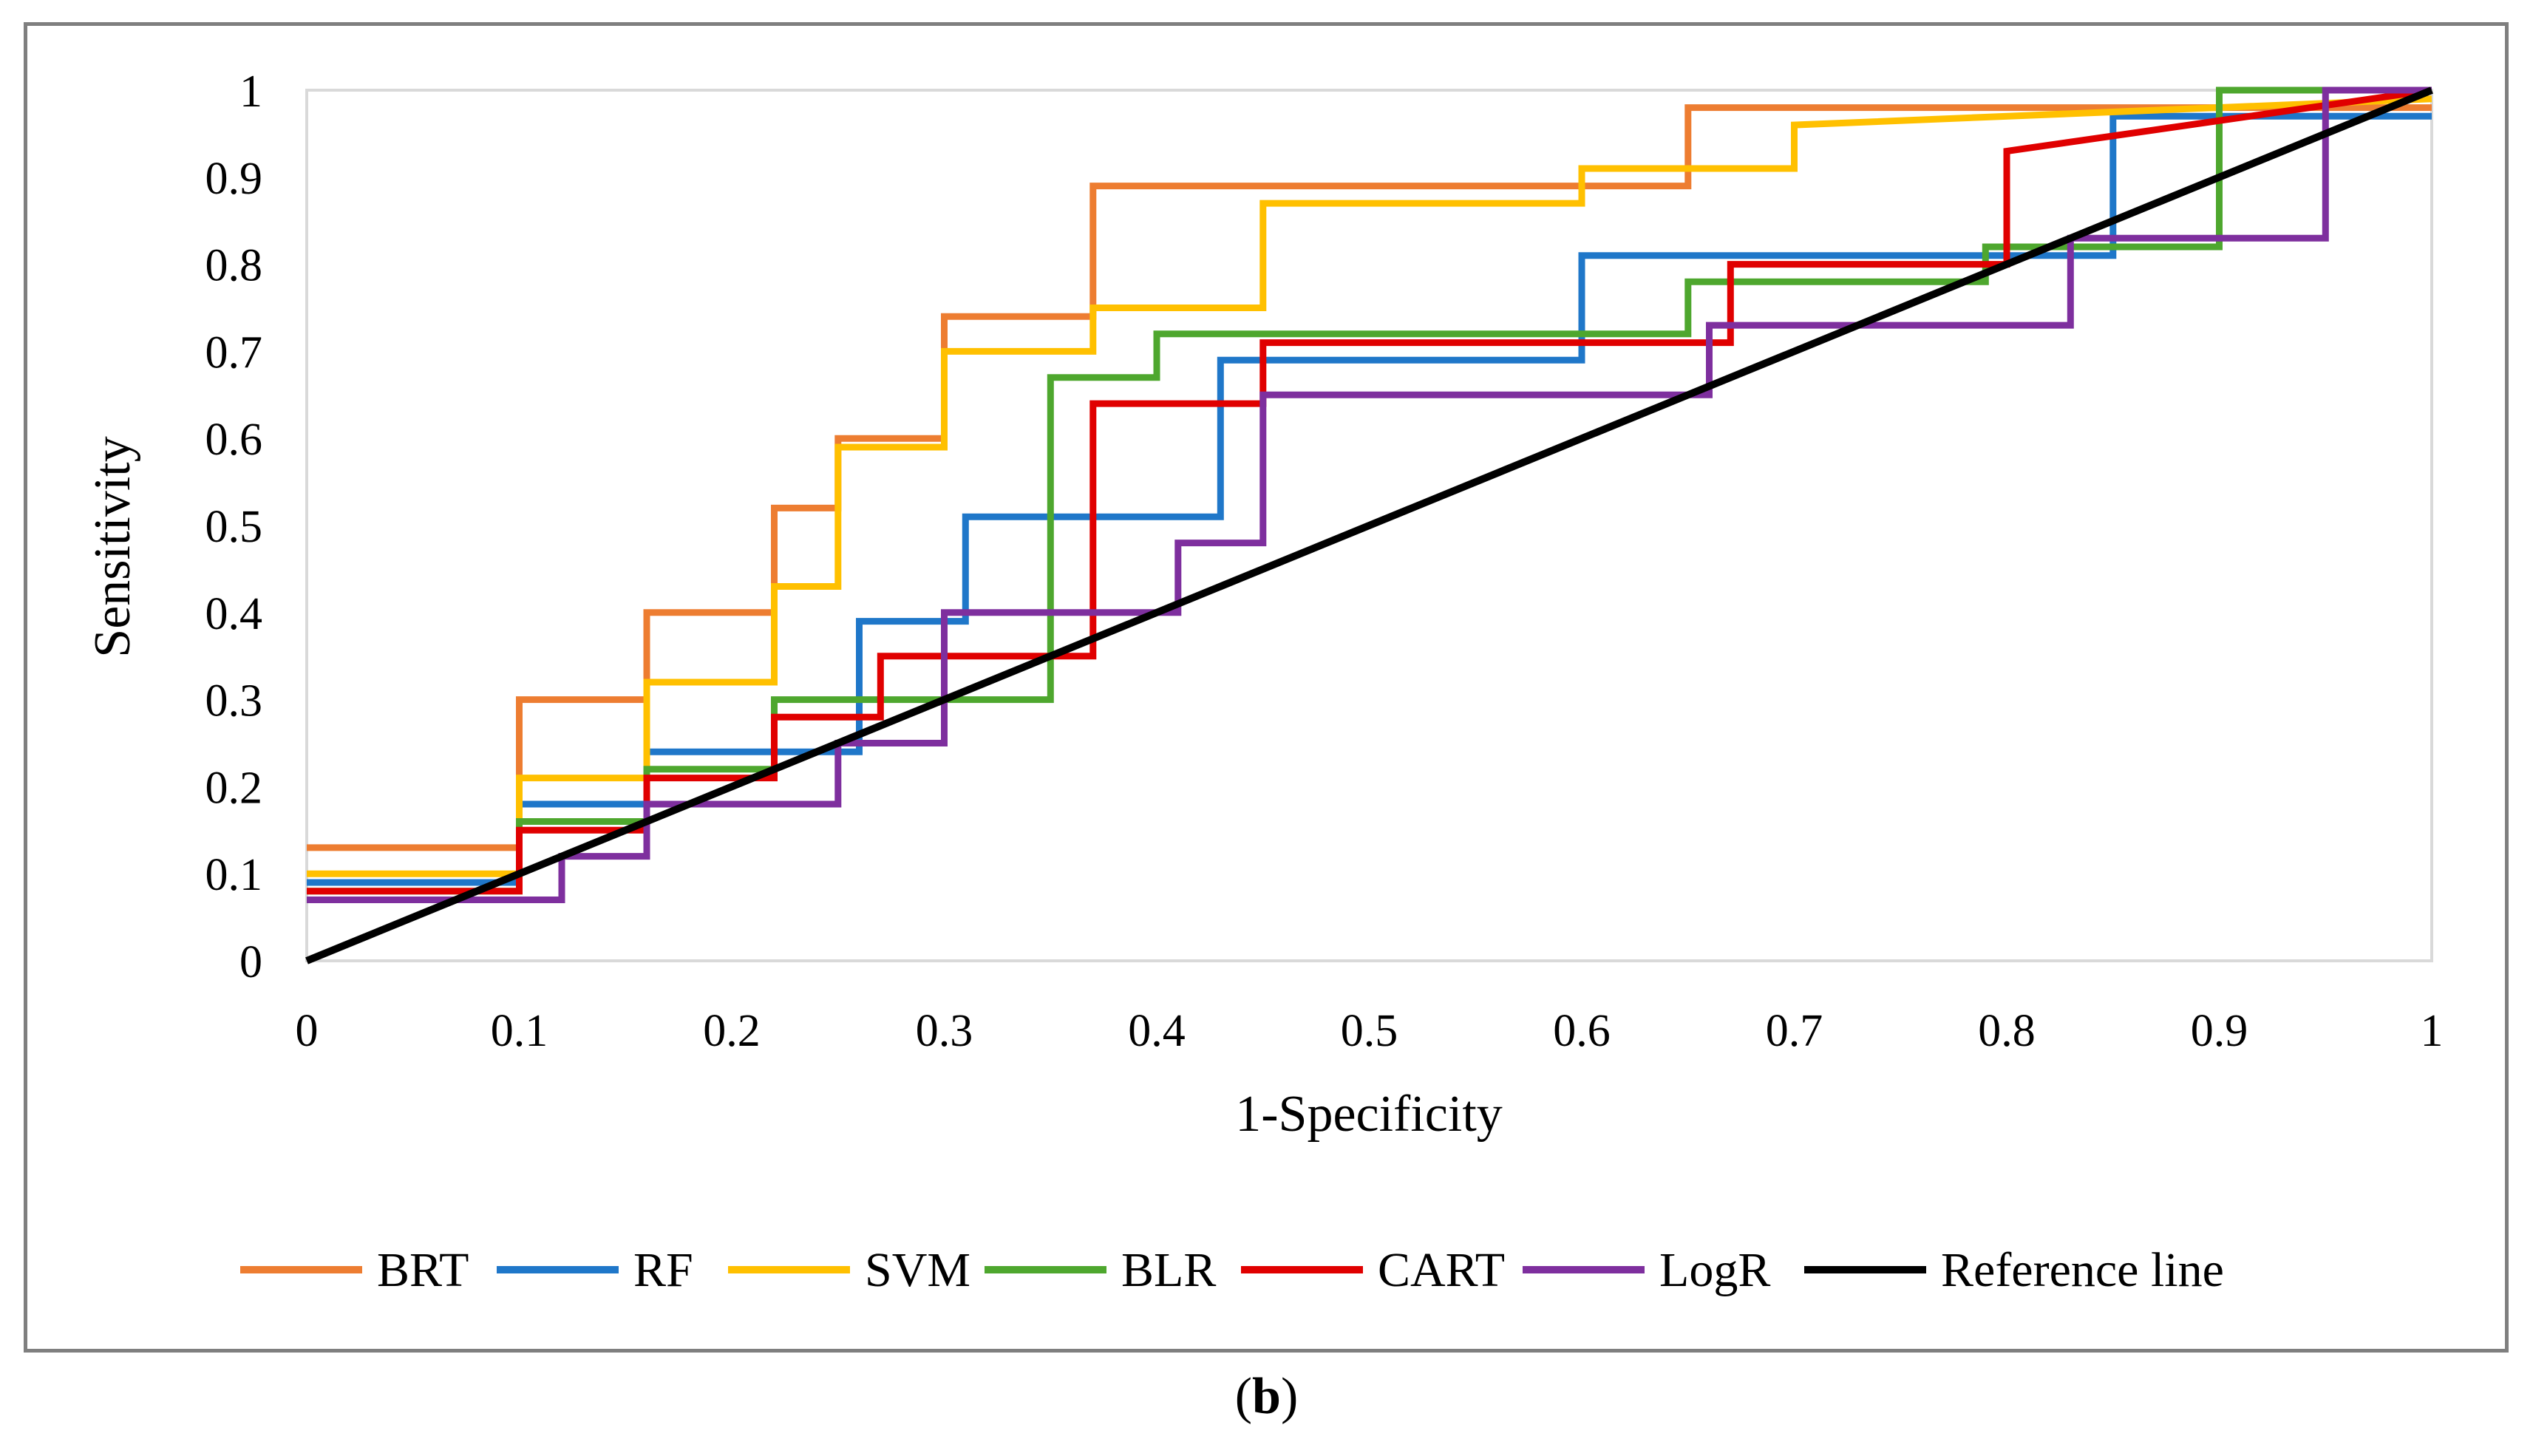 Image resolution: width=2533 pixels, height=1456 pixels. What do you see at coordinates (1168, 1270) in the screenshot?
I see `legend-label-blr: BLR` at bounding box center [1168, 1270].